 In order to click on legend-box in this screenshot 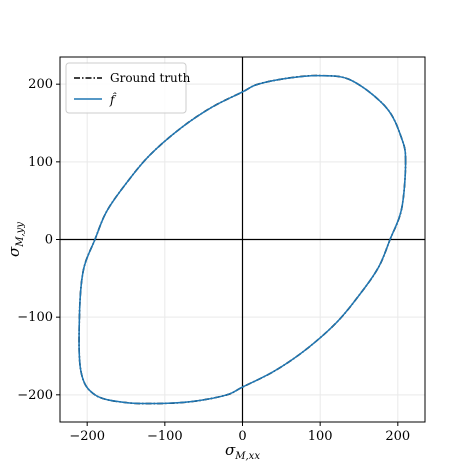, I will do `click(126, 88)`.